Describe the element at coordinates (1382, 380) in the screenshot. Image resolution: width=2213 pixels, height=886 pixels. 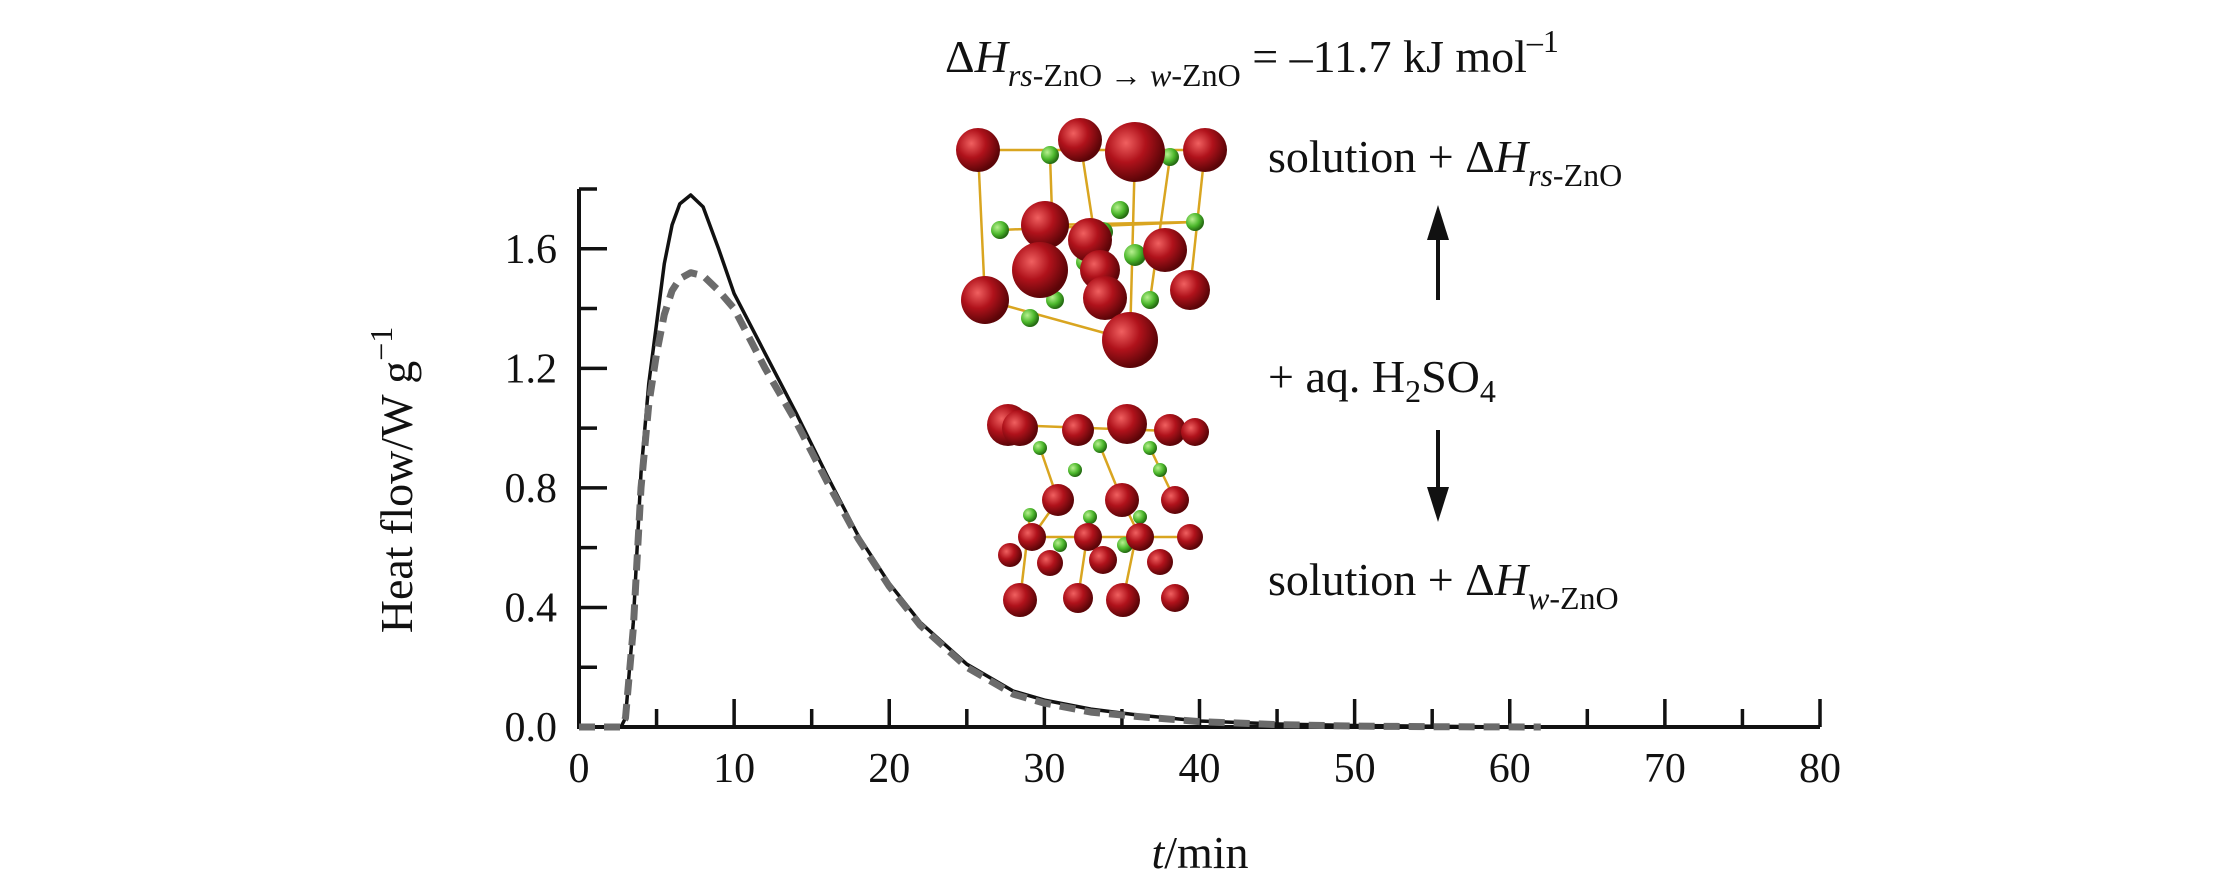
I see `acid-label: + aq. H2SO4` at that location.